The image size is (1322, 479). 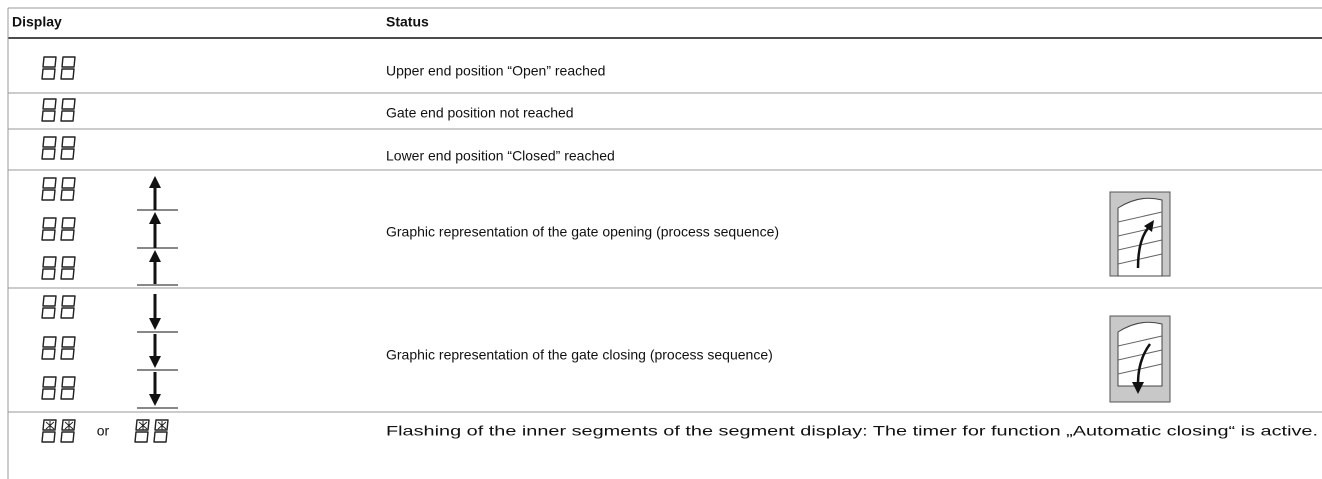 What do you see at coordinates (155, 230) in the screenshot?
I see `arrow-up` at bounding box center [155, 230].